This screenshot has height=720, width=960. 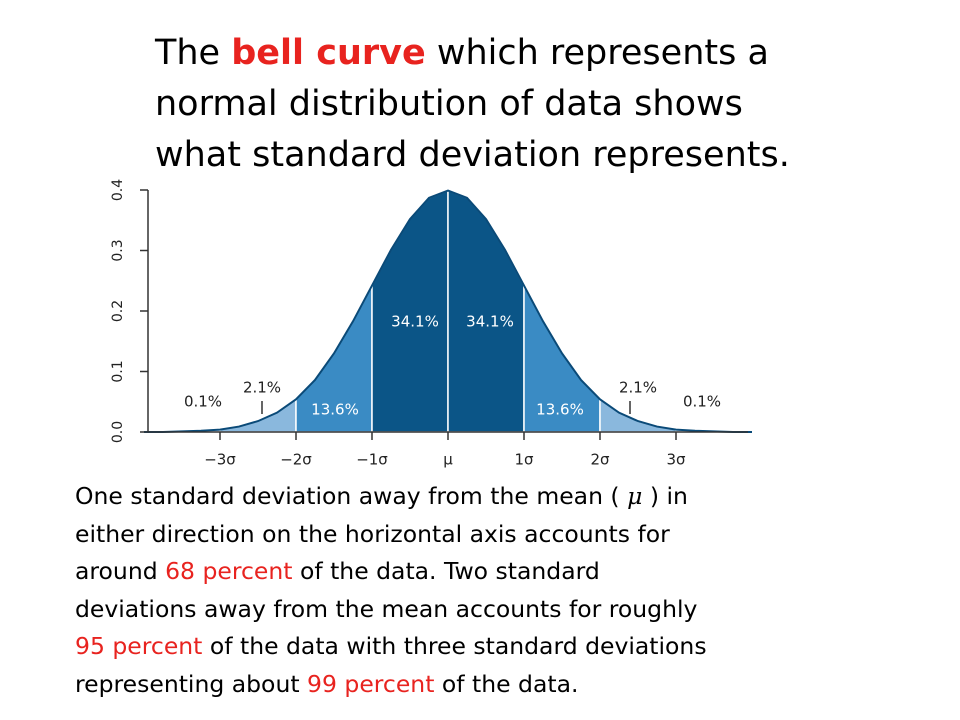 I want to click on y-tick-label: 0.3, so click(x=118, y=250).